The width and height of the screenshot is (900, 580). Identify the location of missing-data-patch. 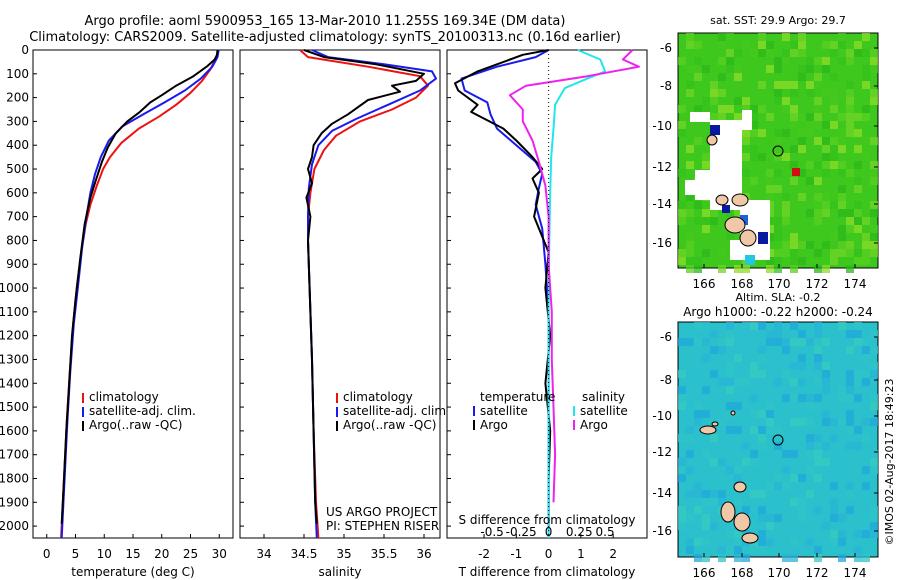
(747, 120).